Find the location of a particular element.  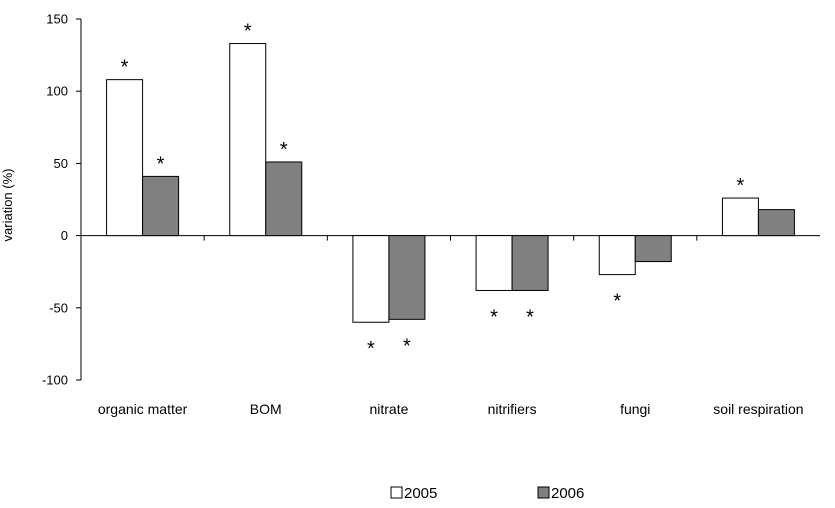

y-tick-label: 150 is located at coordinates (57, 19).